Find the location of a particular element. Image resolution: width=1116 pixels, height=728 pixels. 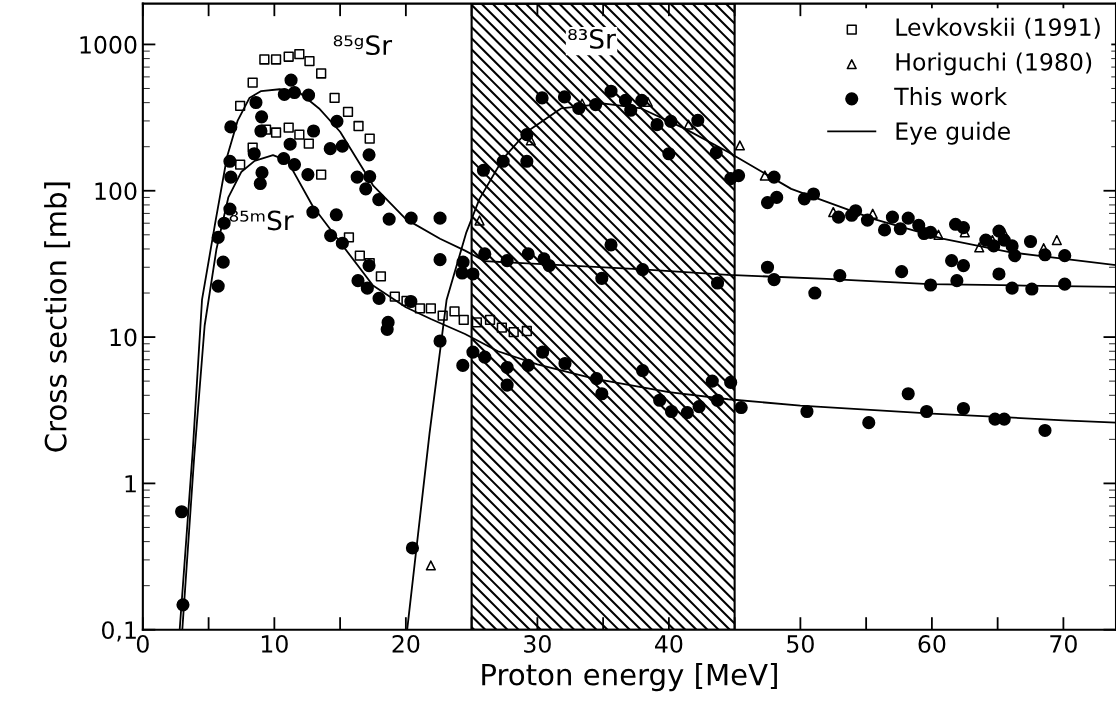

x-tick-label: 40 is located at coordinates (669, 644).